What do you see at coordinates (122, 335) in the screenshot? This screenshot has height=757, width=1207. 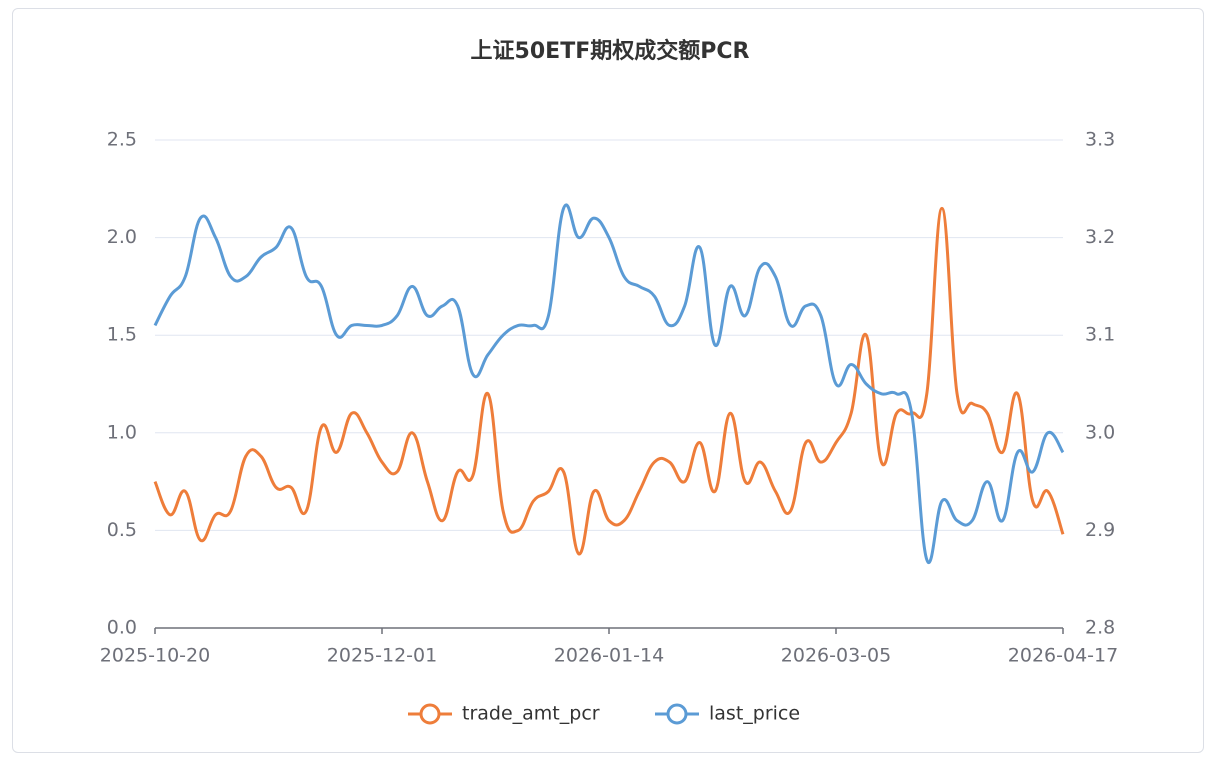 I see `y-tick-label: 1.5` at bounding box center [122, 335].